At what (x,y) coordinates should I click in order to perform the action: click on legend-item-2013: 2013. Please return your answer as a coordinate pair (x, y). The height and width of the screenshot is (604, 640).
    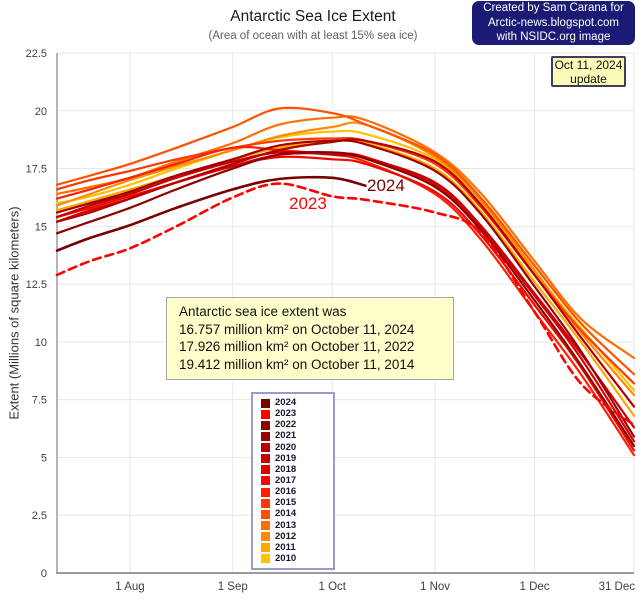
    Looking at the image, I should click on (297, 525).